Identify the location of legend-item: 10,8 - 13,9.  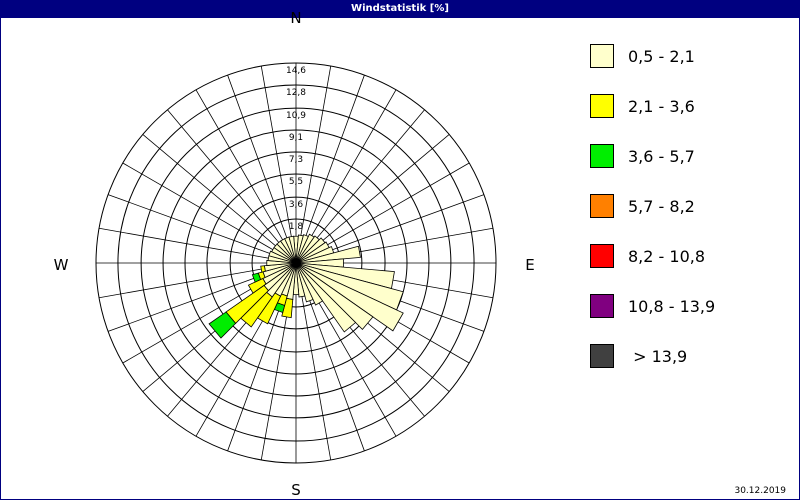
(690, 308).